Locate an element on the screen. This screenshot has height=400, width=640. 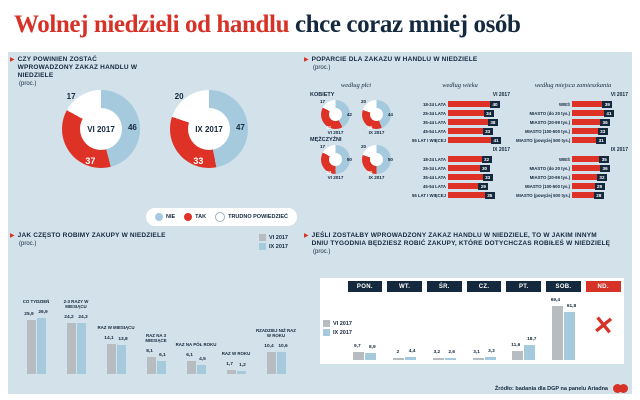
mini-donut-value-trudno: 17 is located at coordinates (323, 146).